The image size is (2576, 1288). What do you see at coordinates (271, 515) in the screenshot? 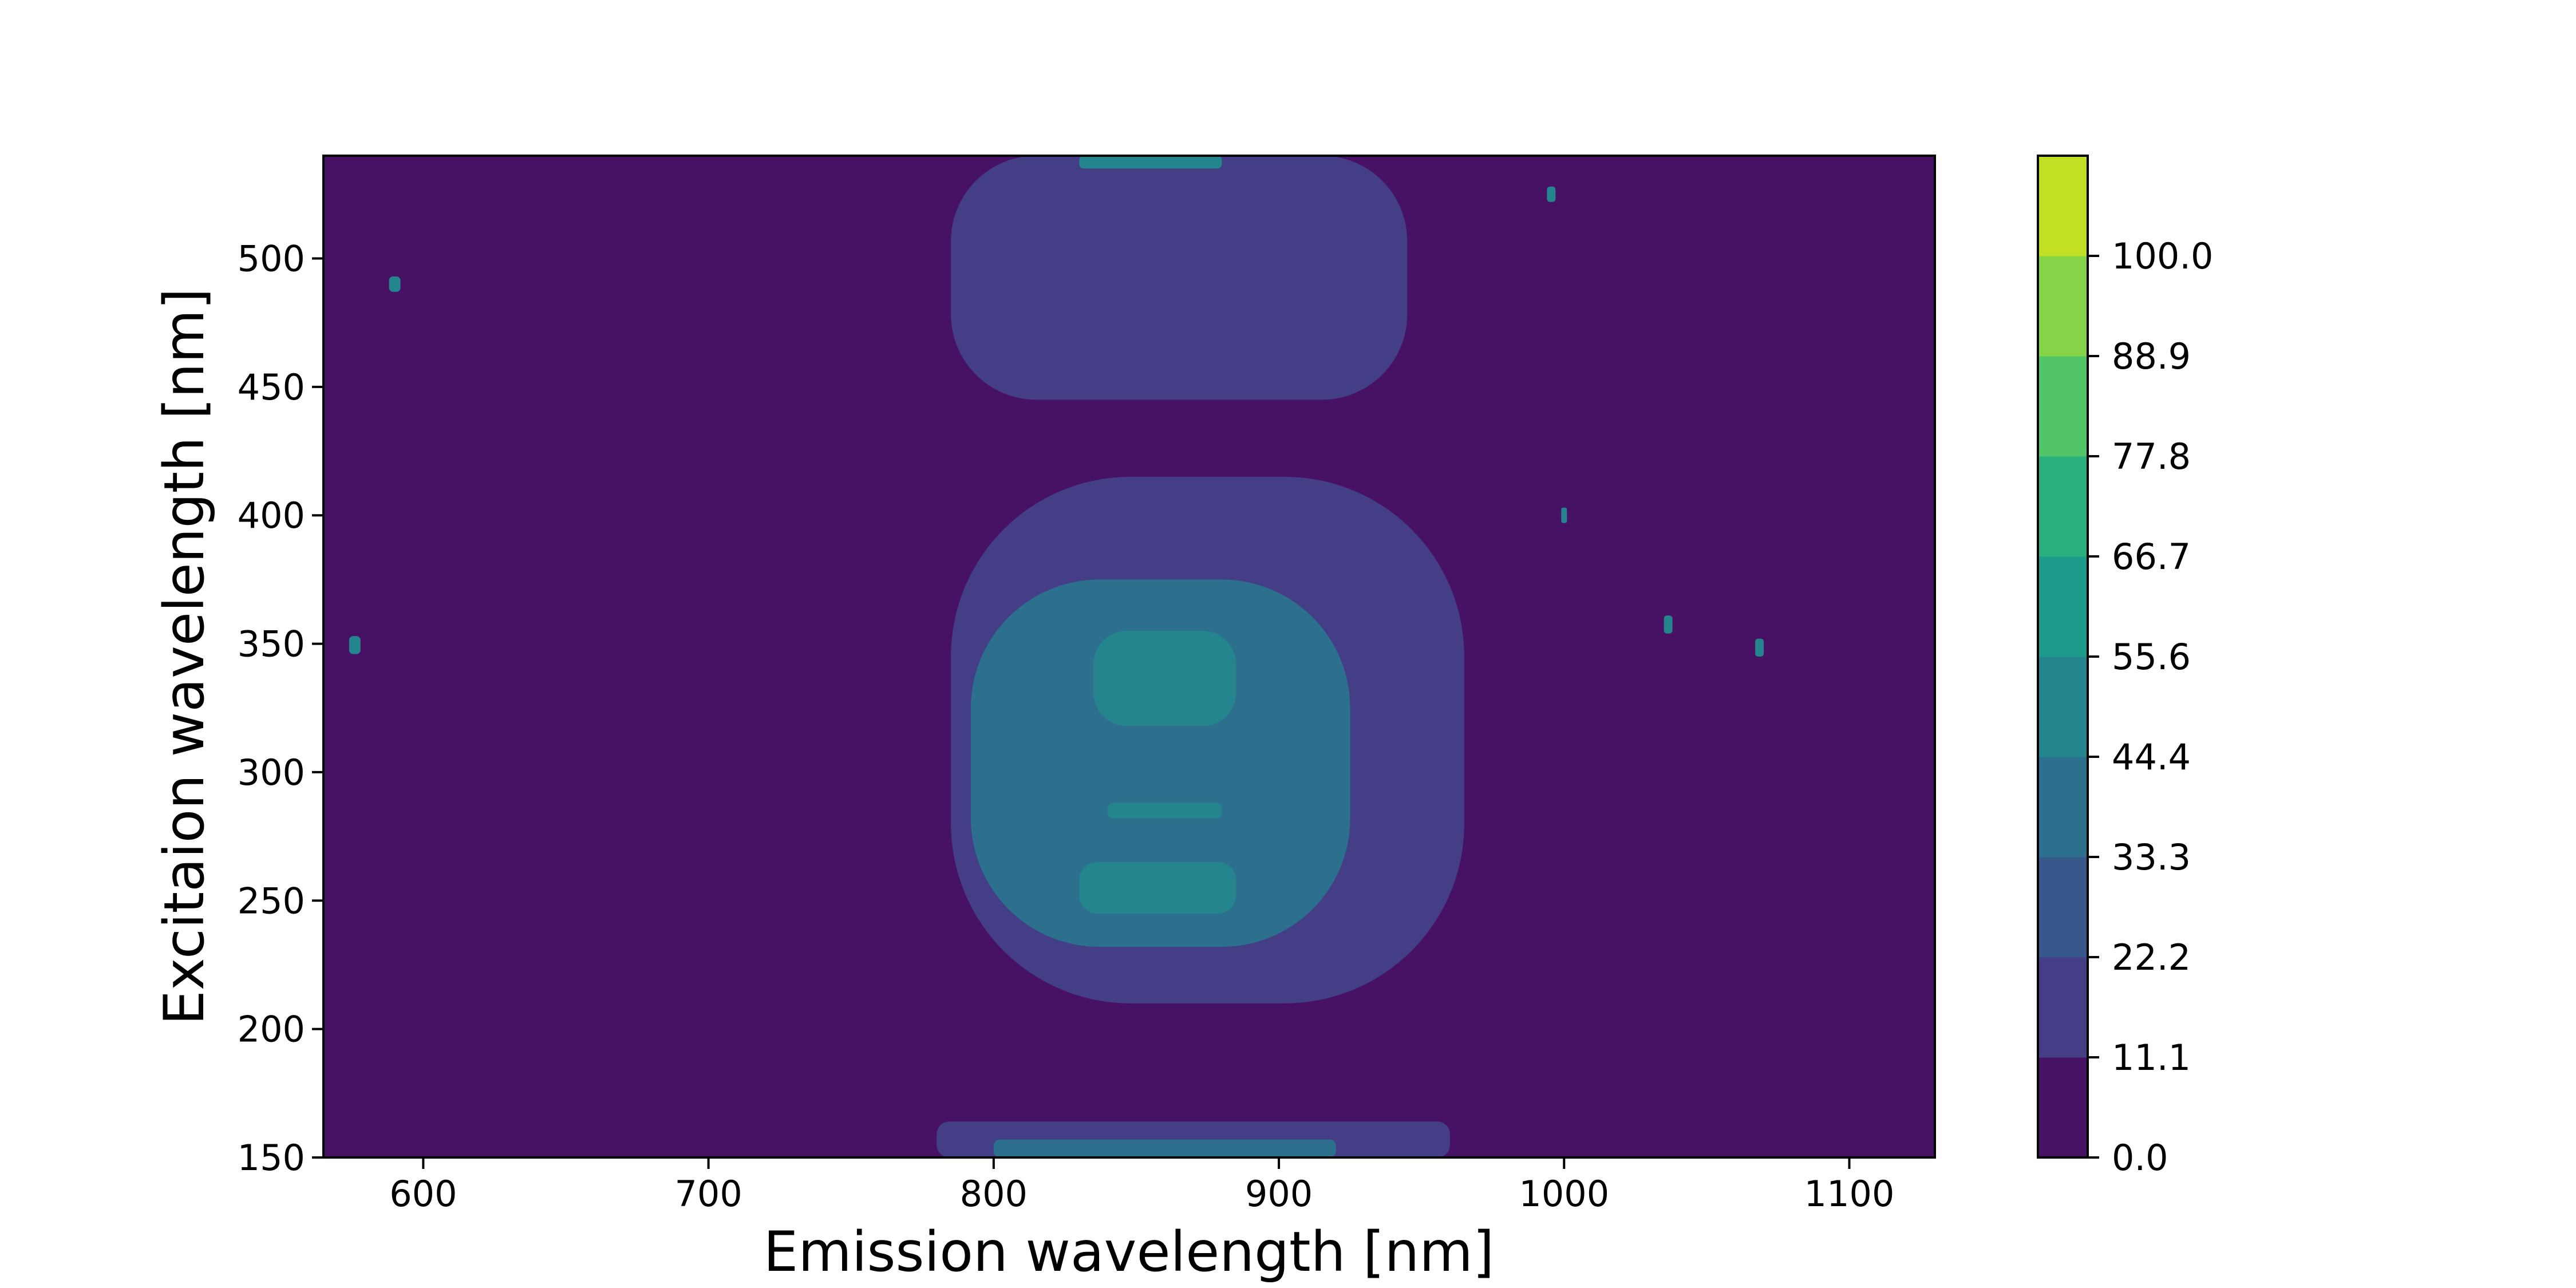
I see `y-tick-label: 400` at bounding box center [271, 515].